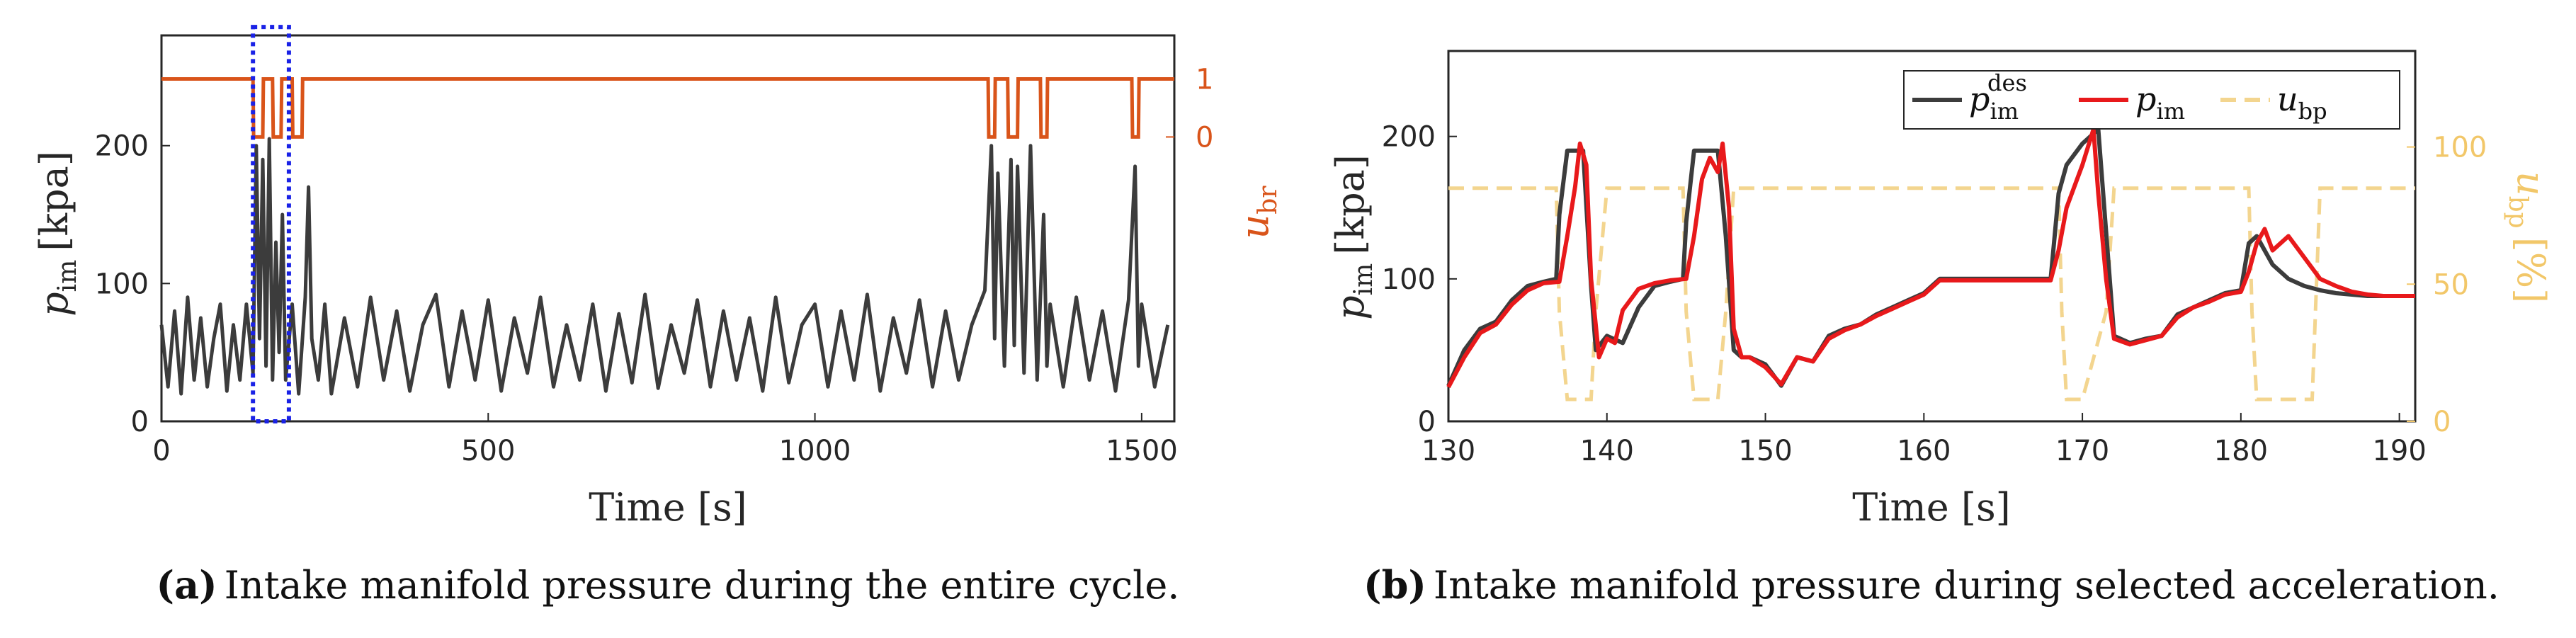 The height and width of the screenshot is (638, 2576). Describe the element at coordinates (815, 451) in the screenshot. I see `chart-a-xtick-label: 1000` at that location.